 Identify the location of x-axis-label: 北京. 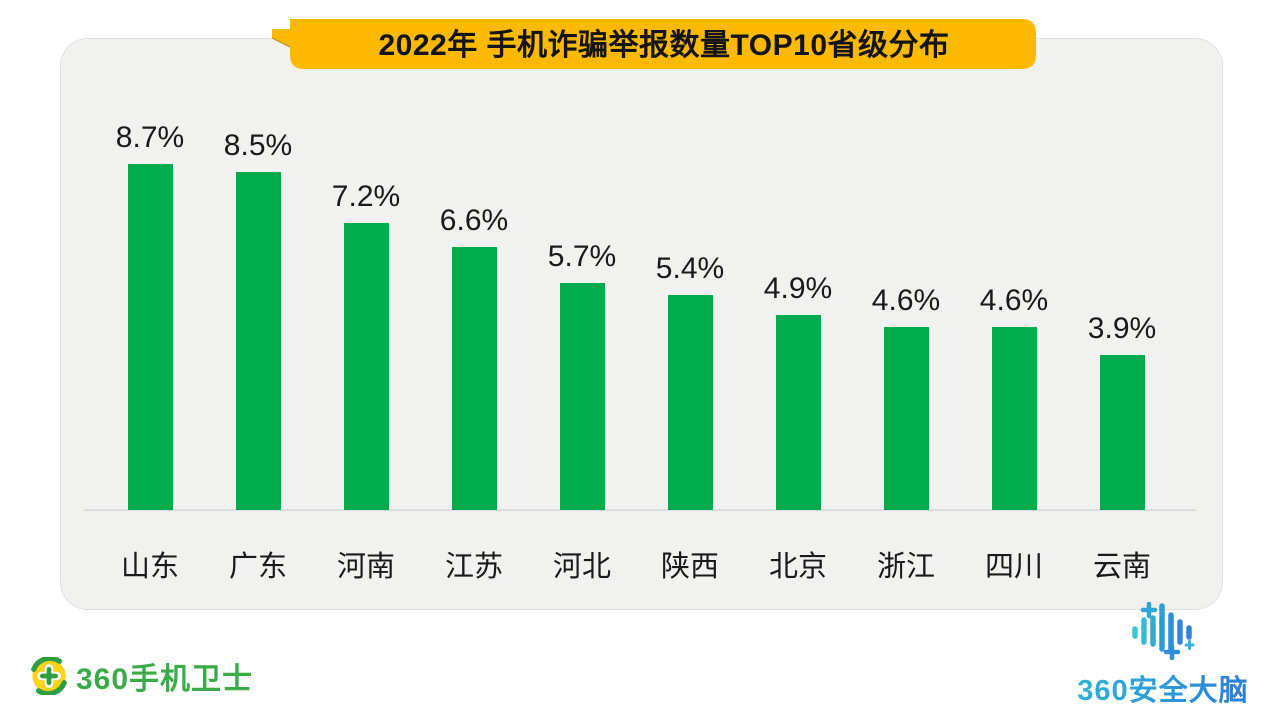
(797, 567).